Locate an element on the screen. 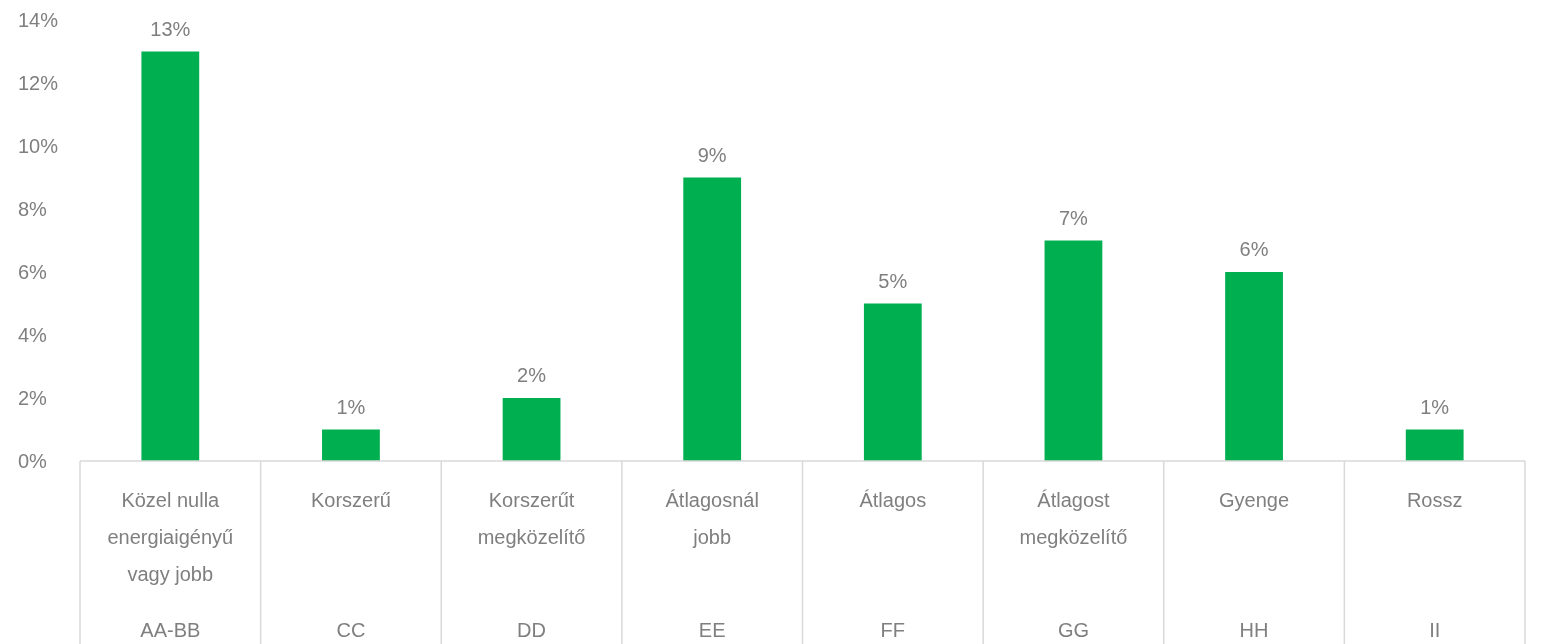 The width and height of the screenshot is (1549, 644). y-tick-label: 6% is located at coordinates (33, 272).